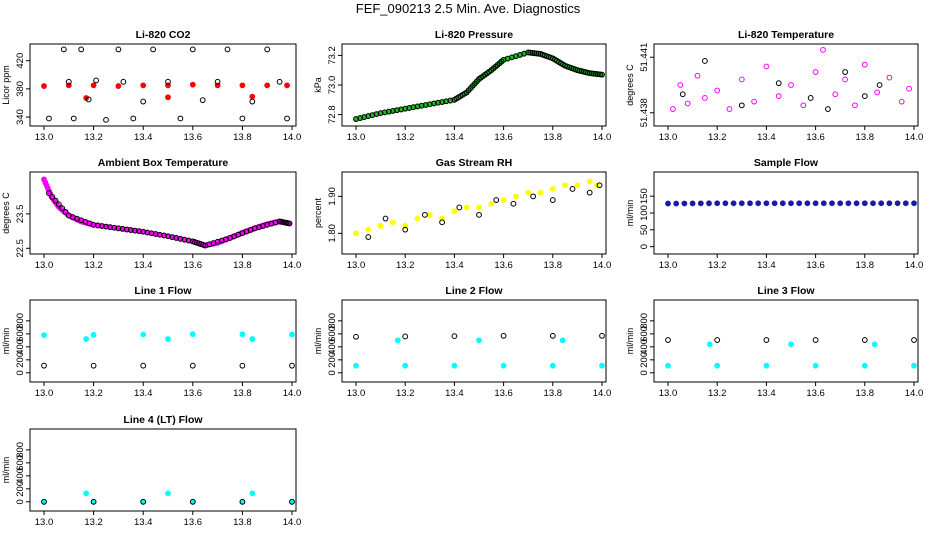 The width and height of the screenshot is (936, 540). What do you see at coordinates (332, 196) in the screenshot?
I see `y-tick-label: 1.90` at bounding box center [332, 196].